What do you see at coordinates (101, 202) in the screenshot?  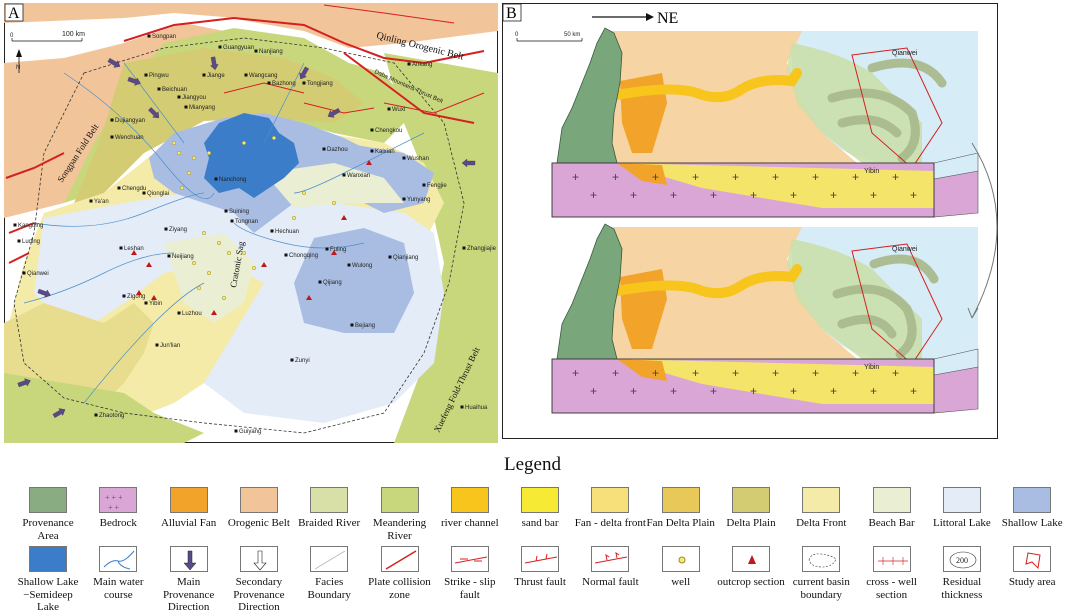 I see `town-label: Ya'an` at bounding box center [101, 202].